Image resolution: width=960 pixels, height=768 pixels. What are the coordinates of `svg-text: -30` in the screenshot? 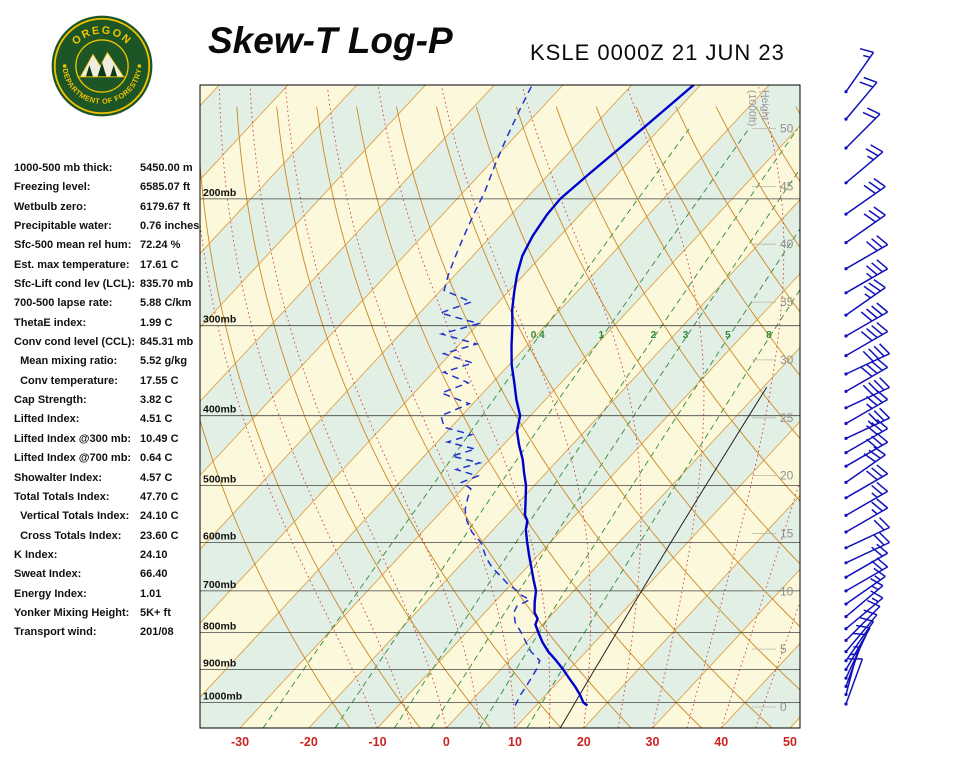 It's located at (240, 742).